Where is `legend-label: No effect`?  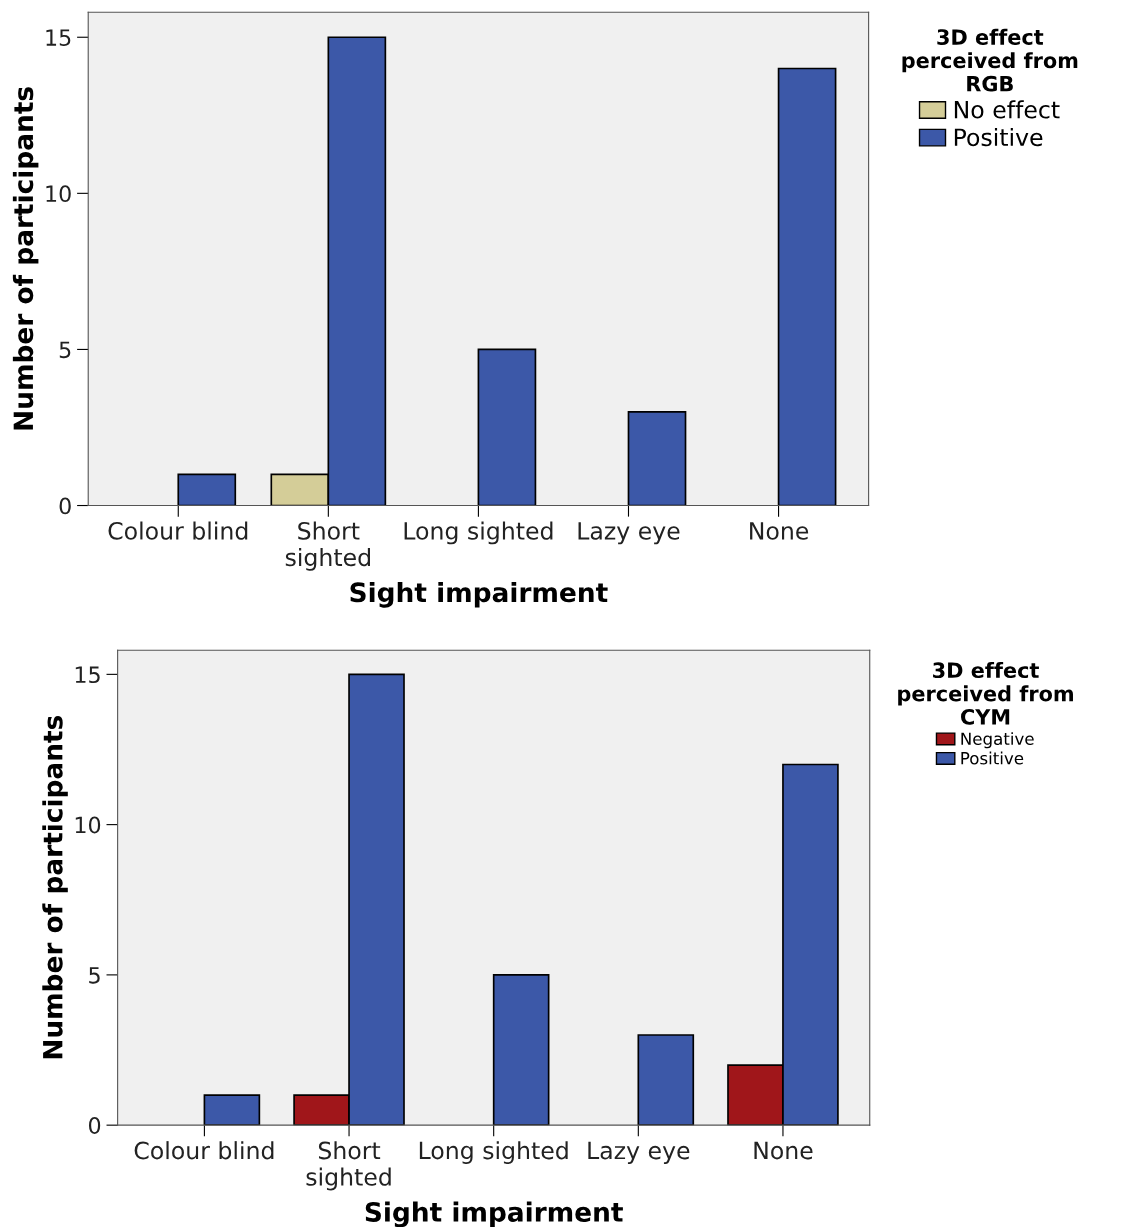 legend-label: No effect is located at coordinates (1007, 109).